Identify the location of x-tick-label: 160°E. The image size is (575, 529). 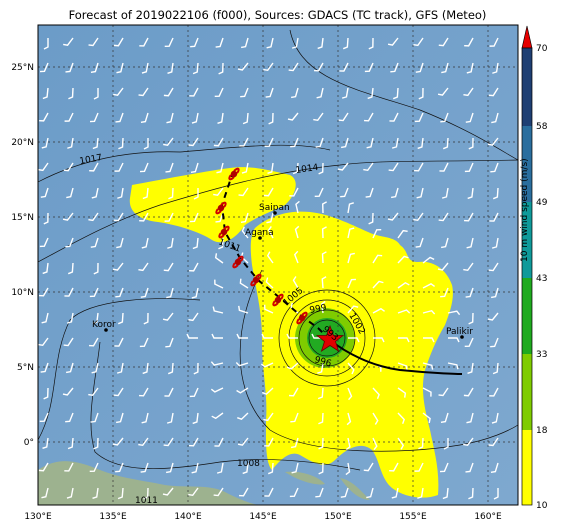
(488, 517).